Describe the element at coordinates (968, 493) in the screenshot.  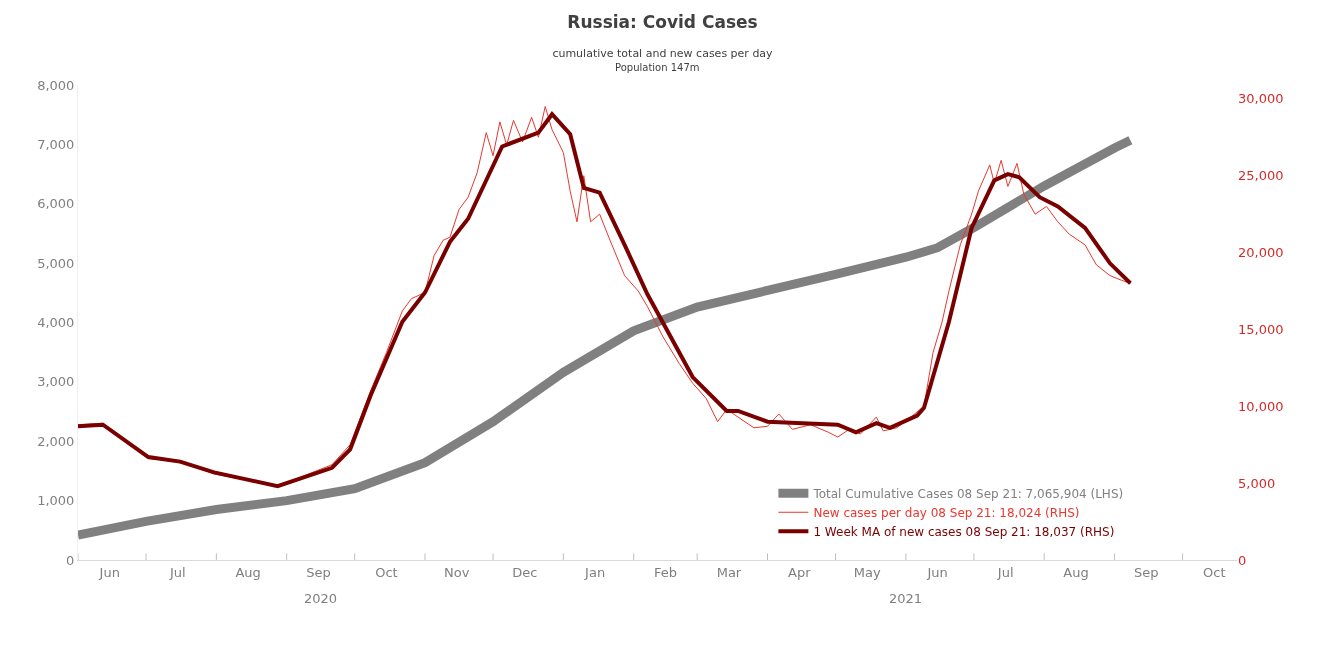
I see `legend-label: Total Cumulative Cases 08 Sep 21: 7,065,904 (LHS)` at that location.